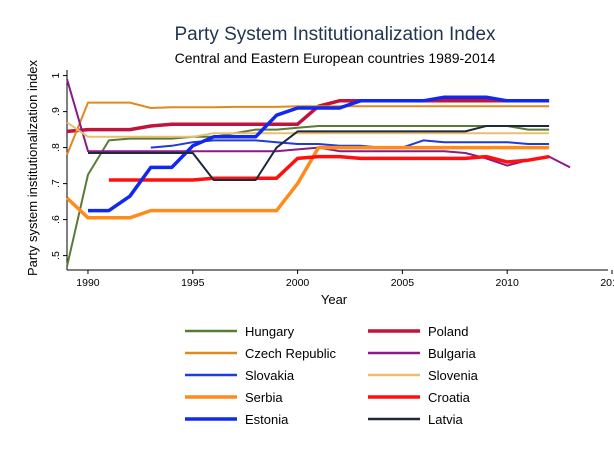 The width and height of the screenshot is (614, 450). I want to click on legend-item: Bulgaria, so click(422, 353).